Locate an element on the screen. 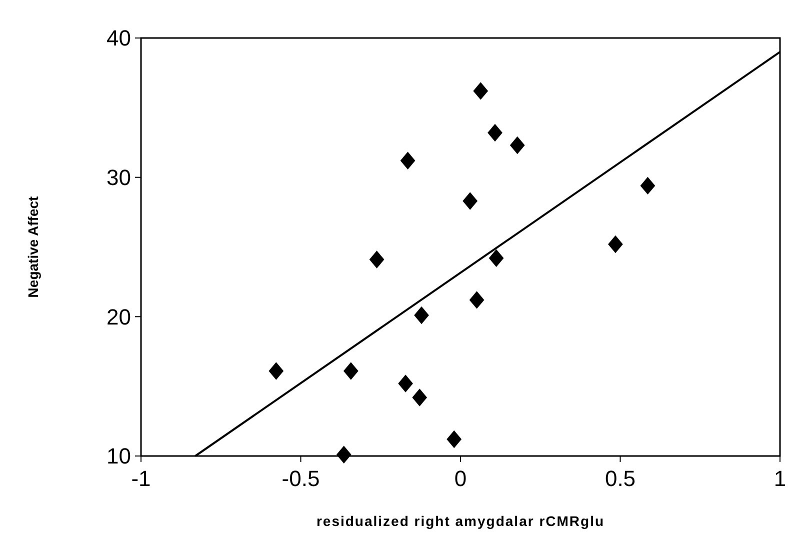  x-tick-label: 1 is located at coordinates (780, 478).